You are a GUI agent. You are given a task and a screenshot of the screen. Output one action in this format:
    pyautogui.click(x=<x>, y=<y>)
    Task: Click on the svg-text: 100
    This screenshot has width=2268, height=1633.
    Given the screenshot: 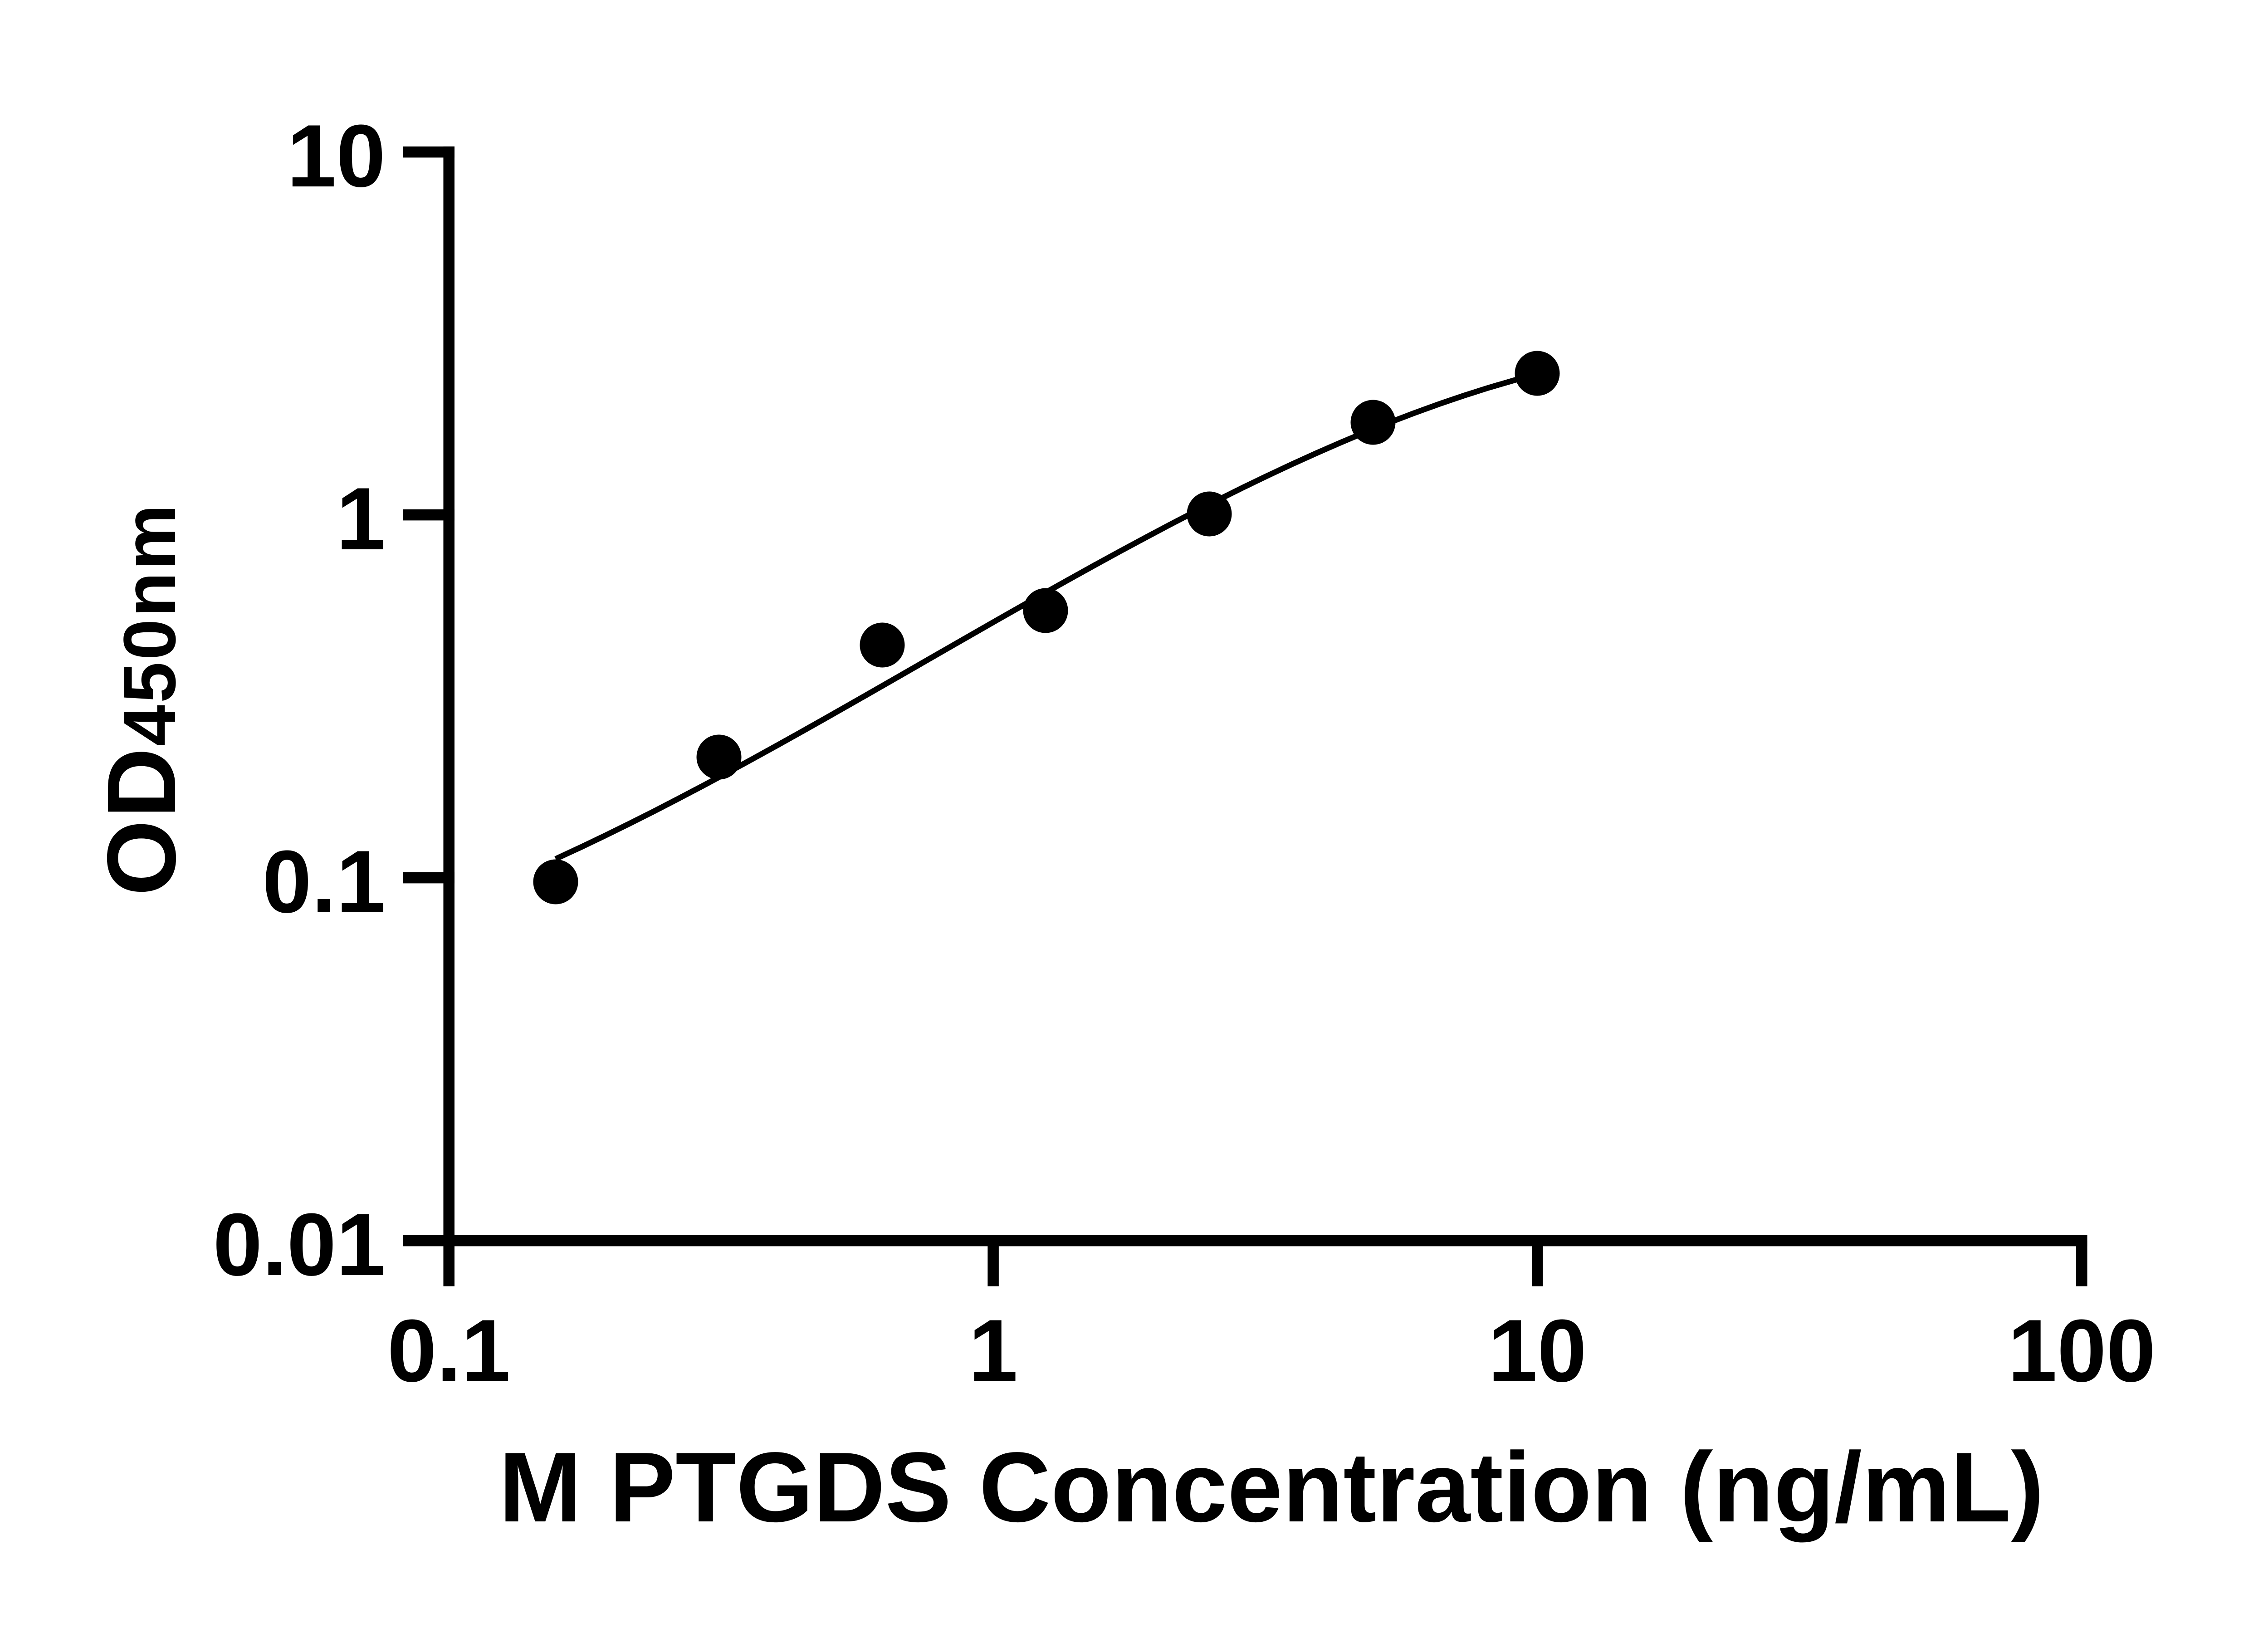 What is the action you would take?
    pyautogui.click(x=2082, y=1350)
    